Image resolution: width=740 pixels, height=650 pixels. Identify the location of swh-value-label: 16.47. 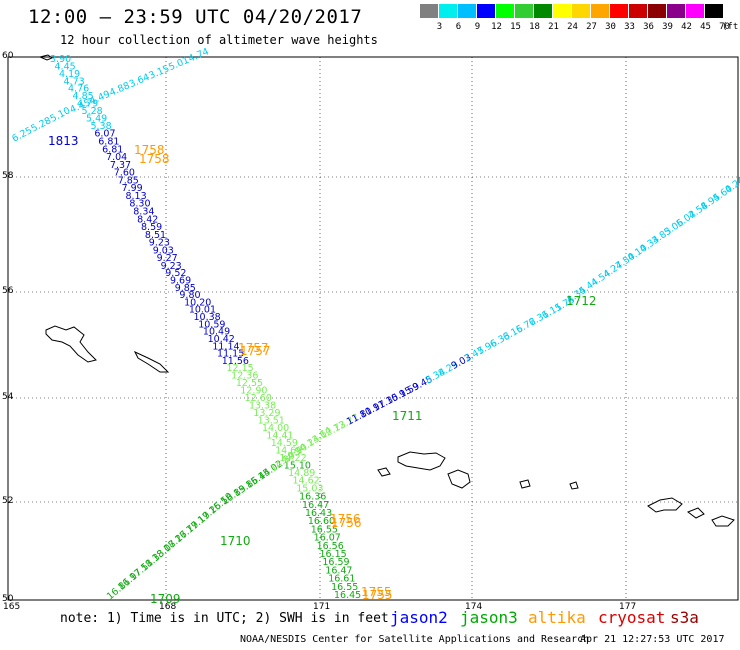
(315, 505).